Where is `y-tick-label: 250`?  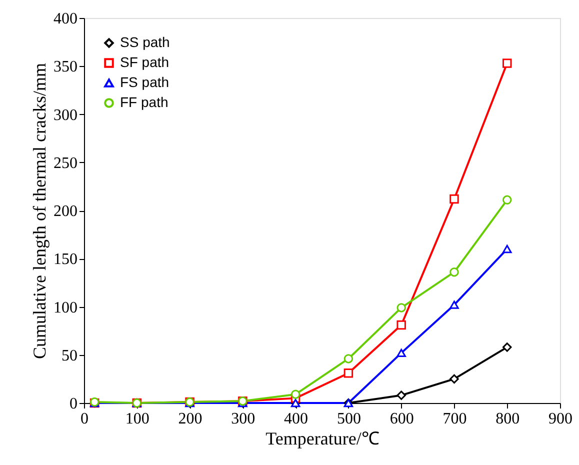 y-tick-label: 250 is located at coordinates (66, 163).